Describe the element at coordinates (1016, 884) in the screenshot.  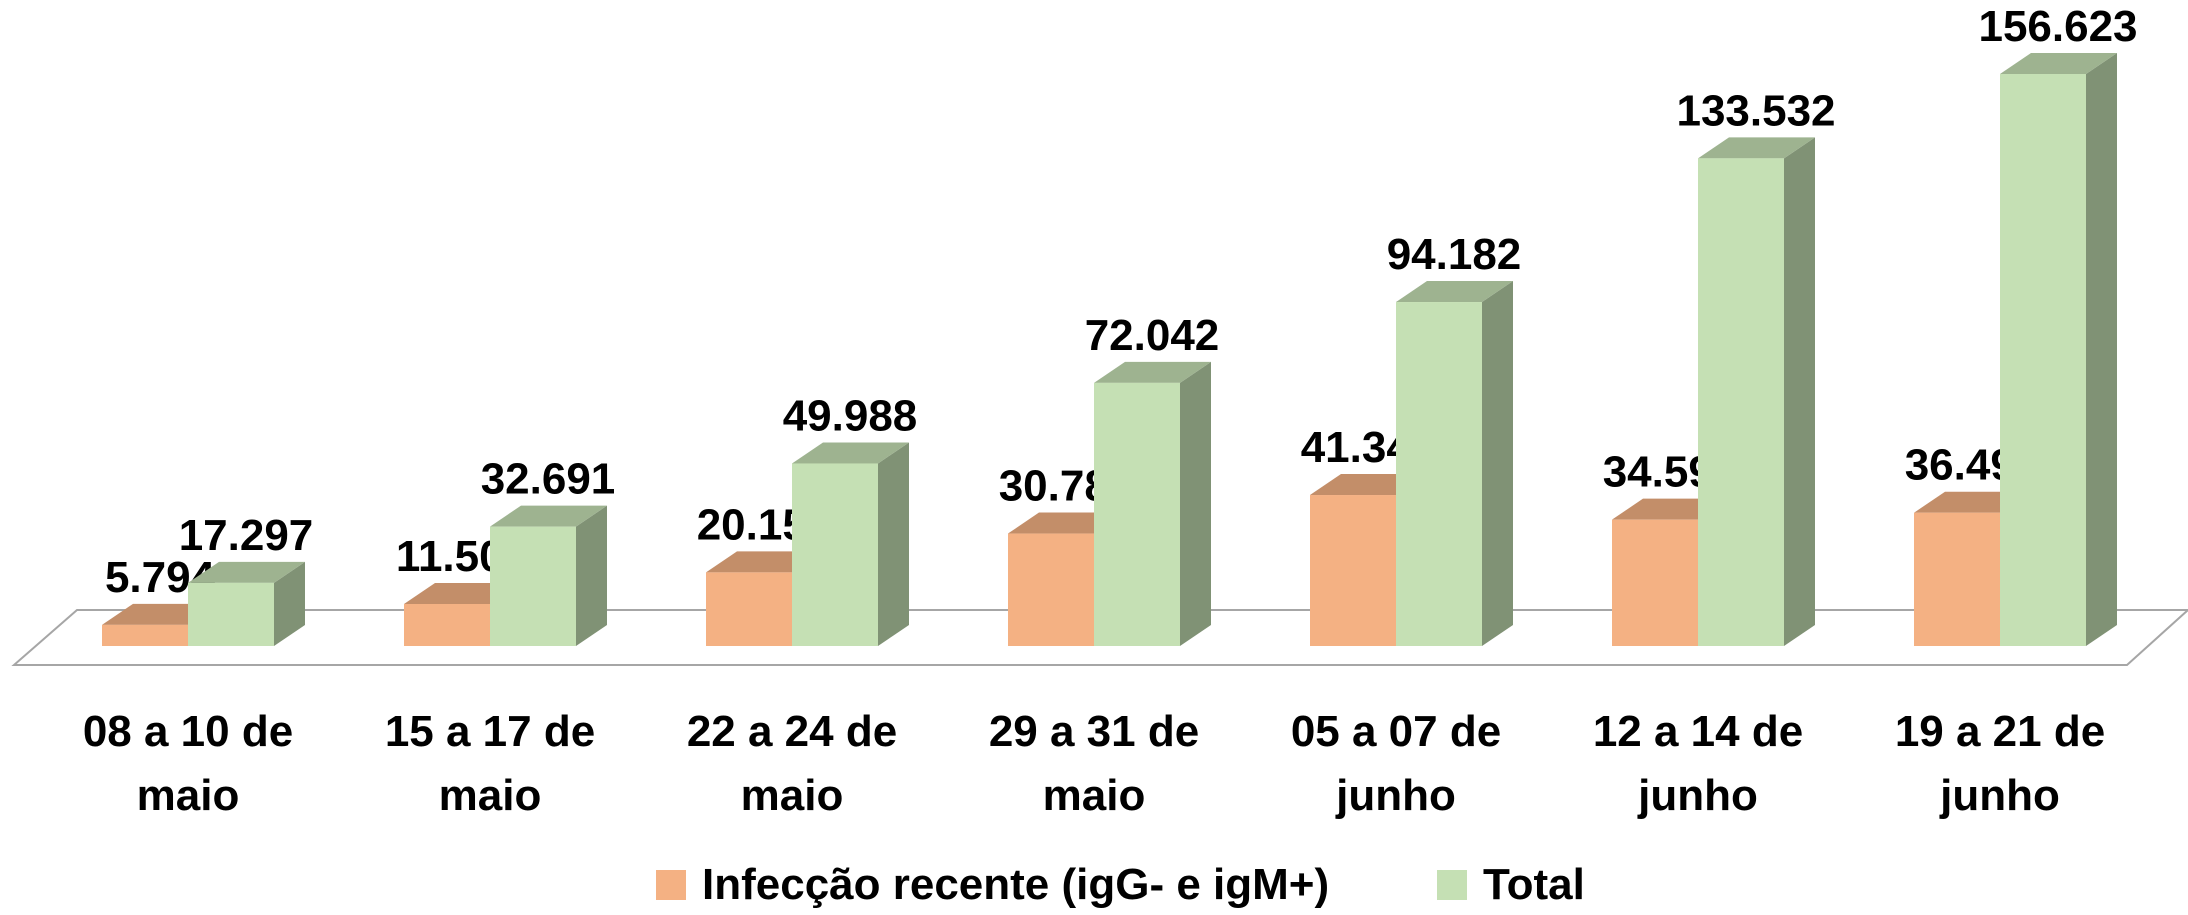
I see `legend-label: Infecção recente (igG- e igM+)` at that location.